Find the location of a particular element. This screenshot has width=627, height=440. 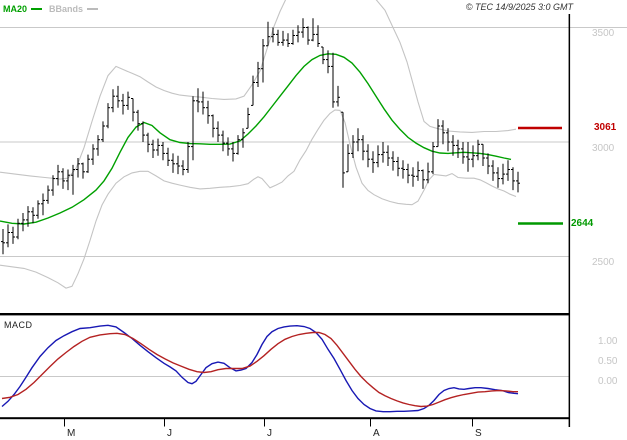

month-label-1: J is located at coordinates (169, 433).